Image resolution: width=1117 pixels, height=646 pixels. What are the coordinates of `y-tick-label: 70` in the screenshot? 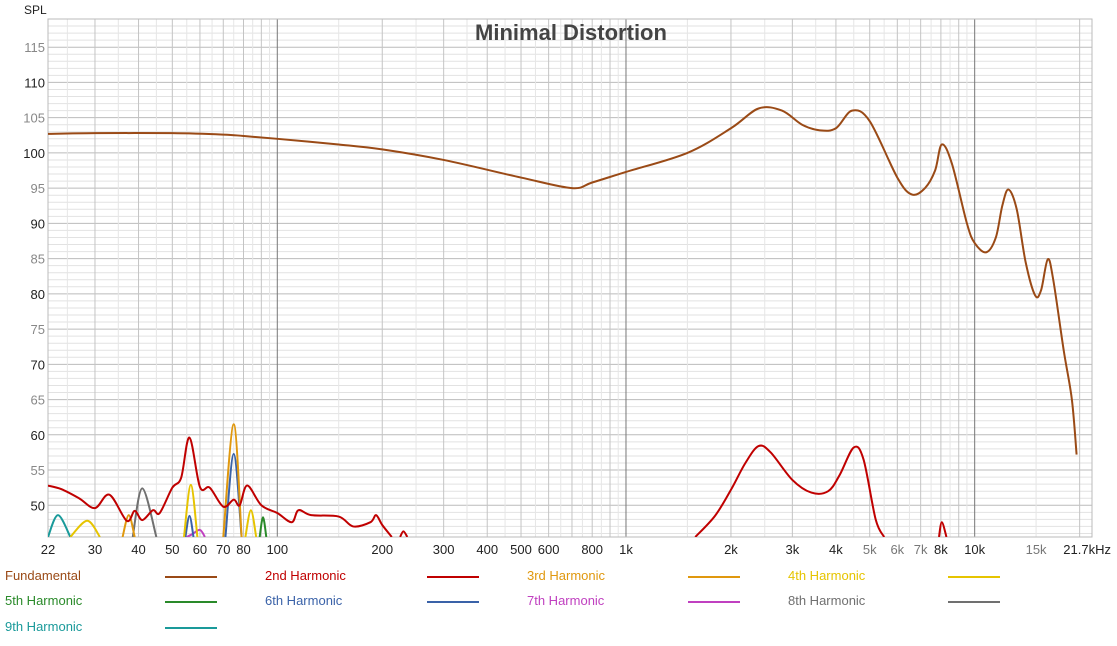 It's located at (38, 364).